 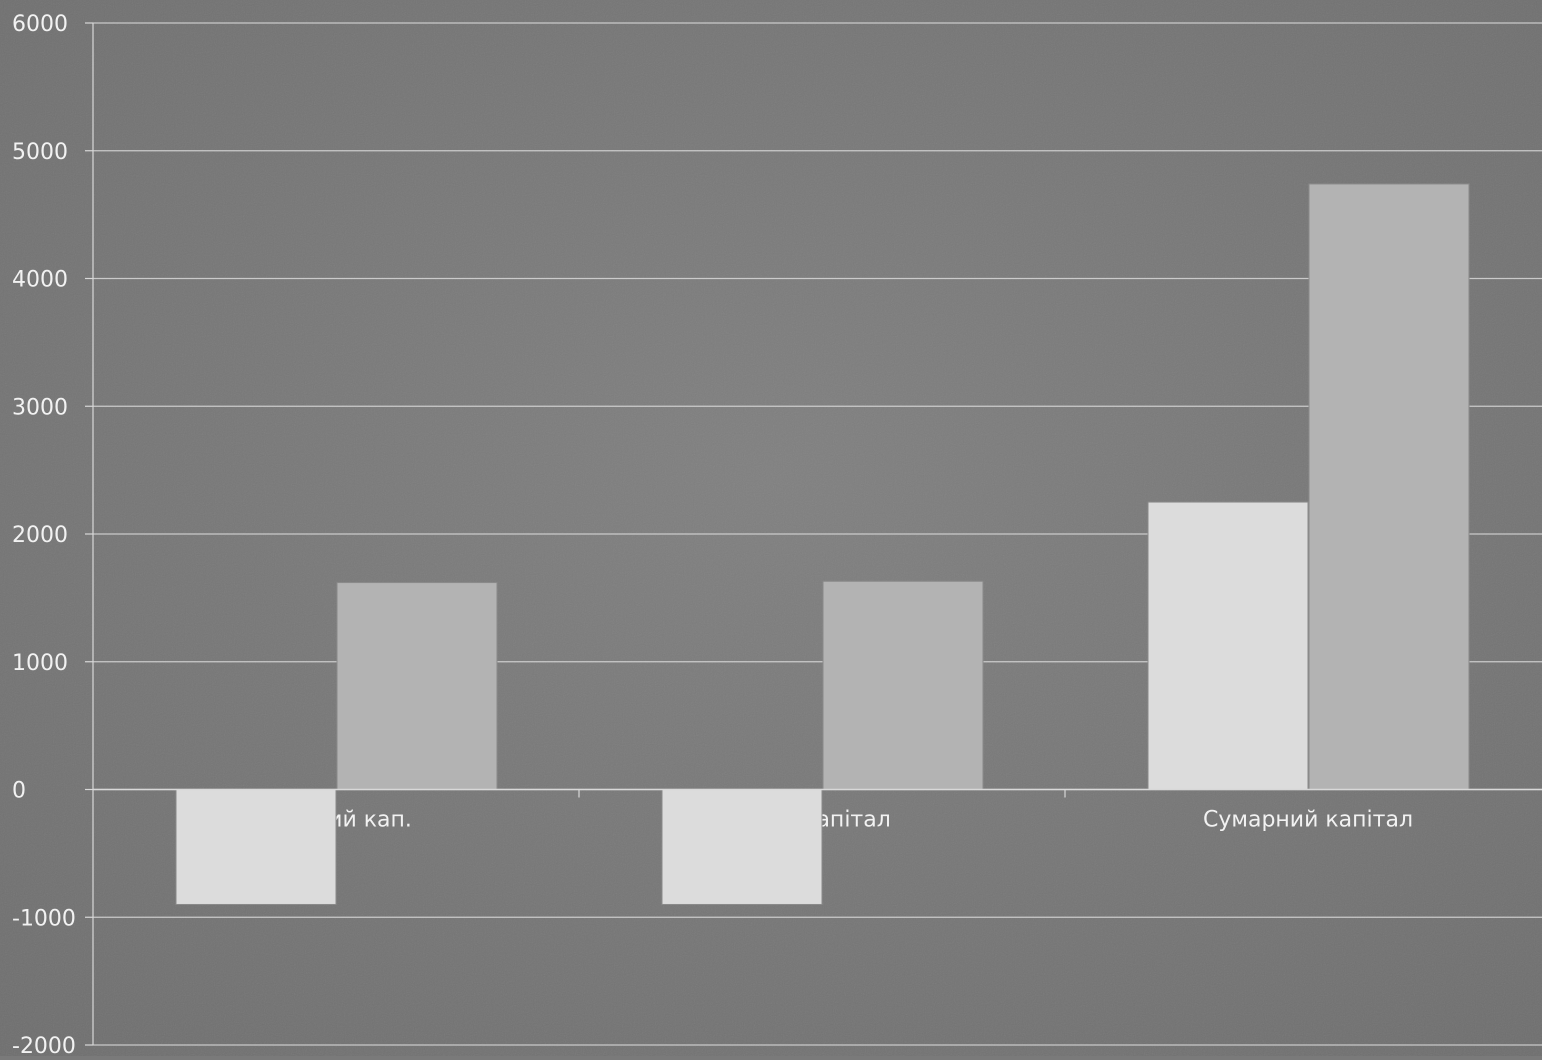 What do you see at coordinates (40, 535) in the screenshot?
I see `y-tick-label: 2000` at bounding box center [40, 535].